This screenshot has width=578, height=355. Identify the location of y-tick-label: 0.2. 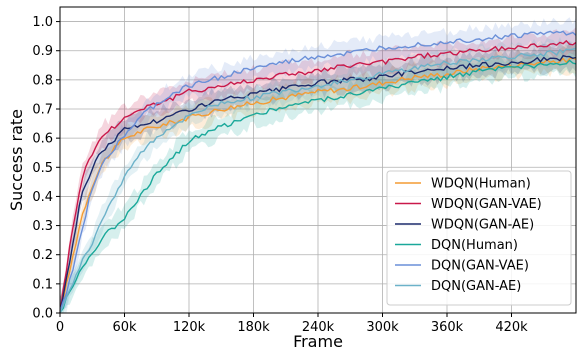
(42, 255).